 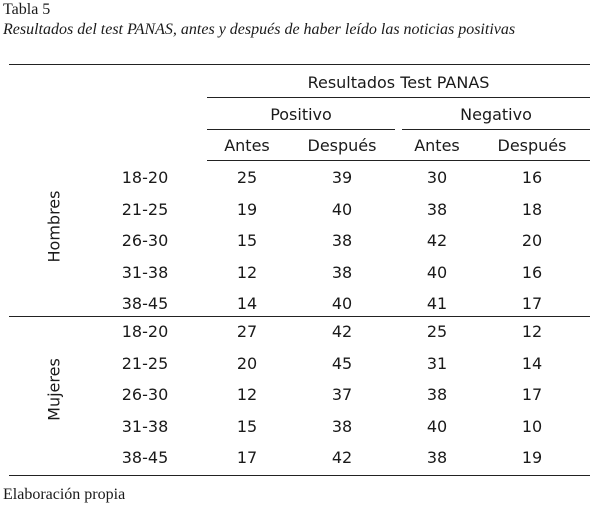 I want to click on header-rule-main, so click(x=398, y=97).